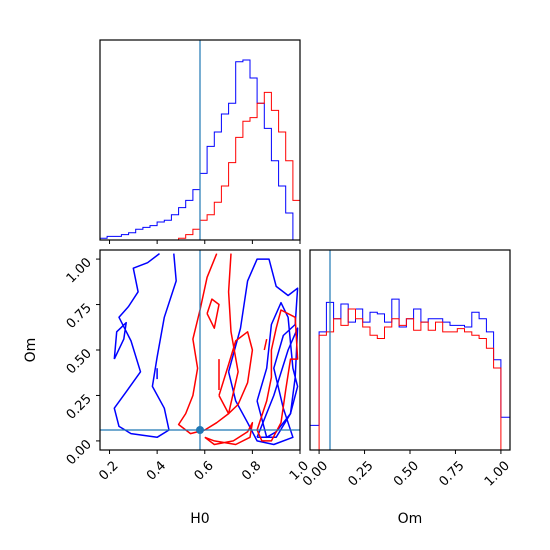  What do you see at coordinates (497, 473) in the screenshot?
I see `tick-label-om-bottom: 1.00` at bounding box center [497, 473].